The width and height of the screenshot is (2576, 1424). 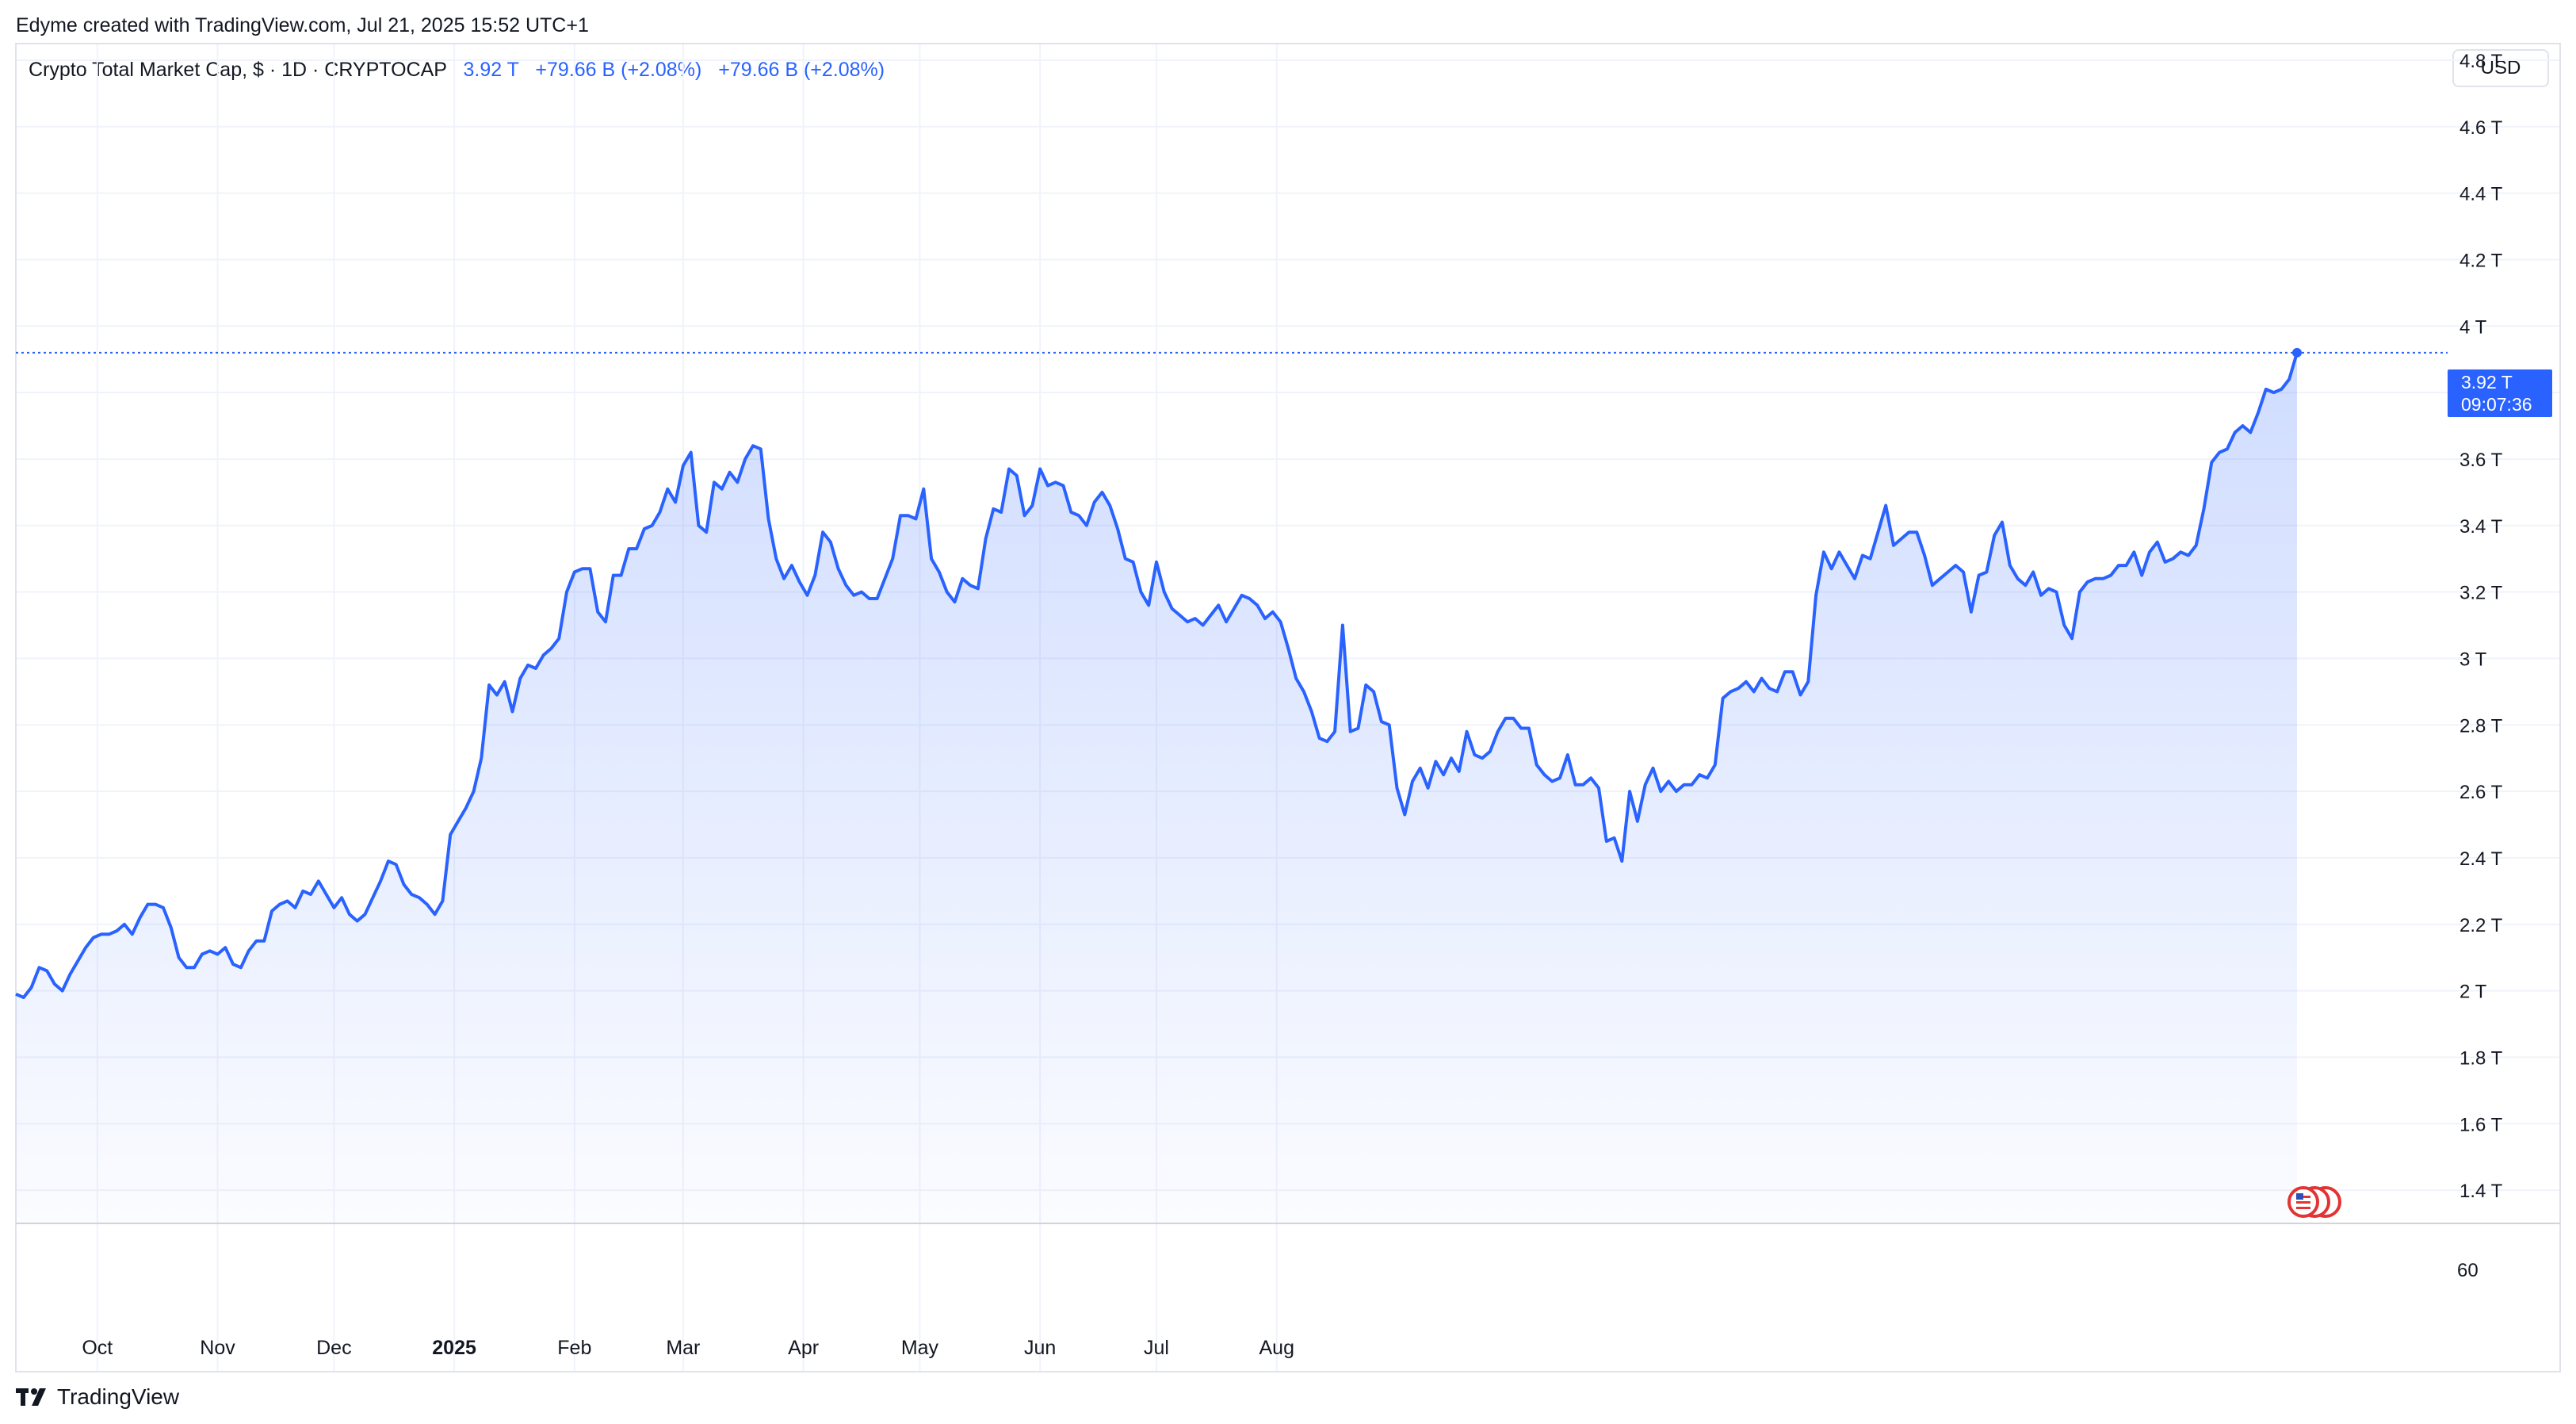 What do you see at coordinates (2481, 1058) in the screenshot?
I see `y-tick-label: 1.8 T` at bounding box center [2481, 1058].